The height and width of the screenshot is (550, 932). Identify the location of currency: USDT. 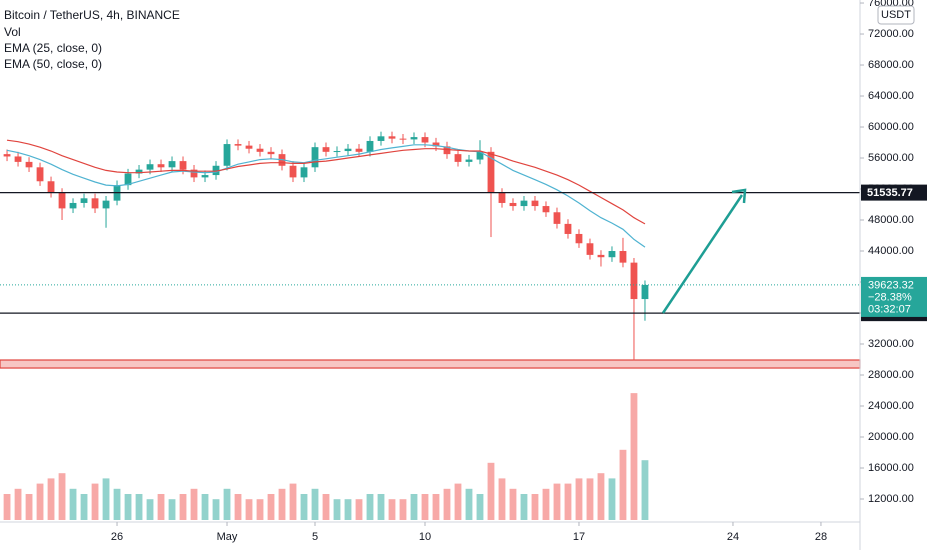
(896, 15).